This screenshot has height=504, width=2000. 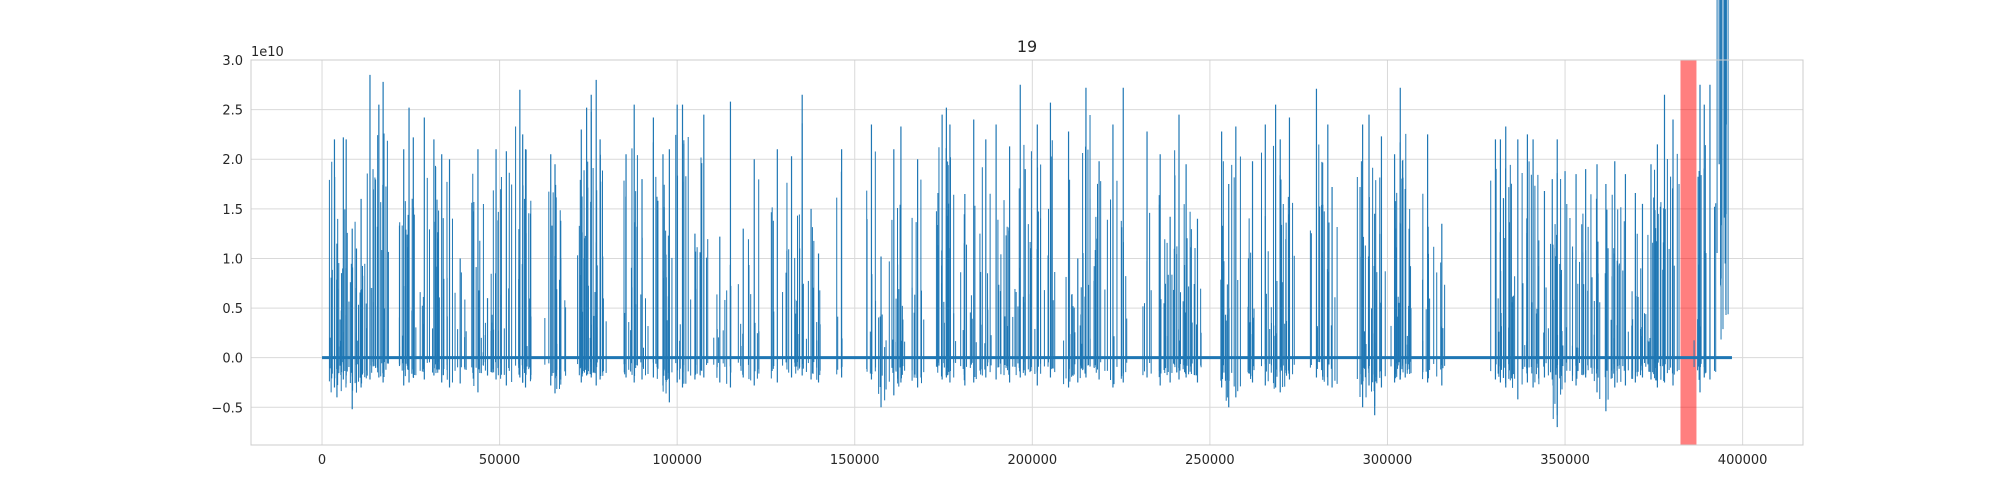 What do you see at coordinates (232, 359) in the screenshot?
I see `y-tick-label: 0.0` at bounding box center [232, 359].